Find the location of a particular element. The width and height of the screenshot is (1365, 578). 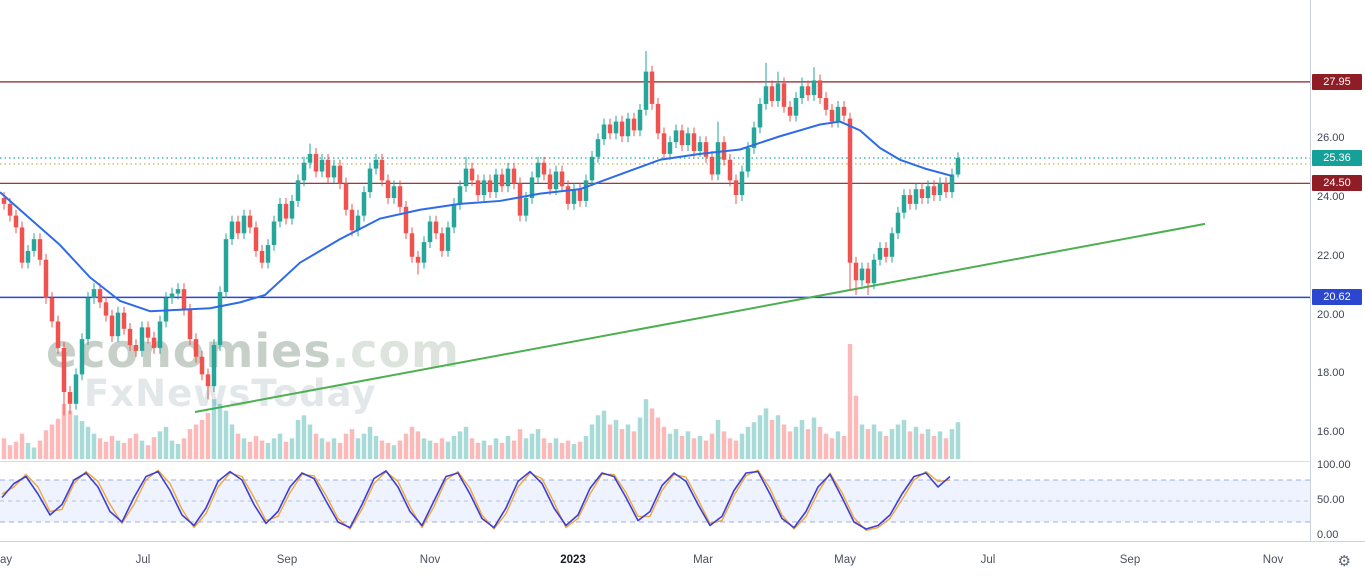

price-badge: 20.62 is located at coordinates (1337, 297).